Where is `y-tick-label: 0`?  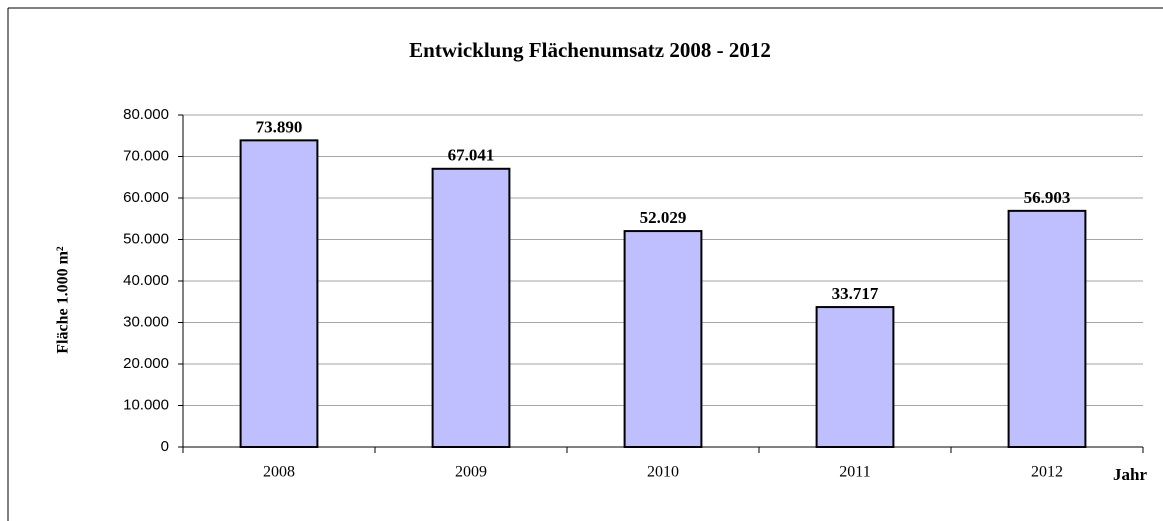
y-tick-label: 0 is located at coordinates (165, 446).